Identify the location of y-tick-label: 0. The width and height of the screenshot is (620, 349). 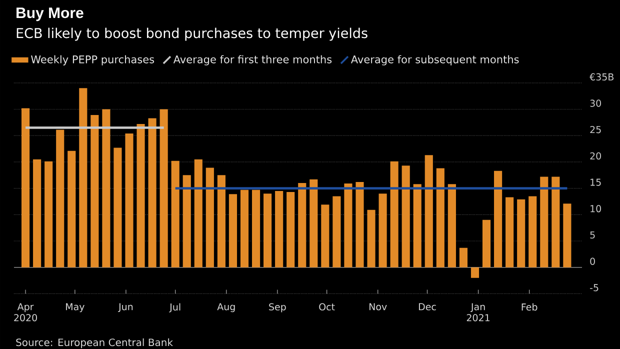
(592, 261).